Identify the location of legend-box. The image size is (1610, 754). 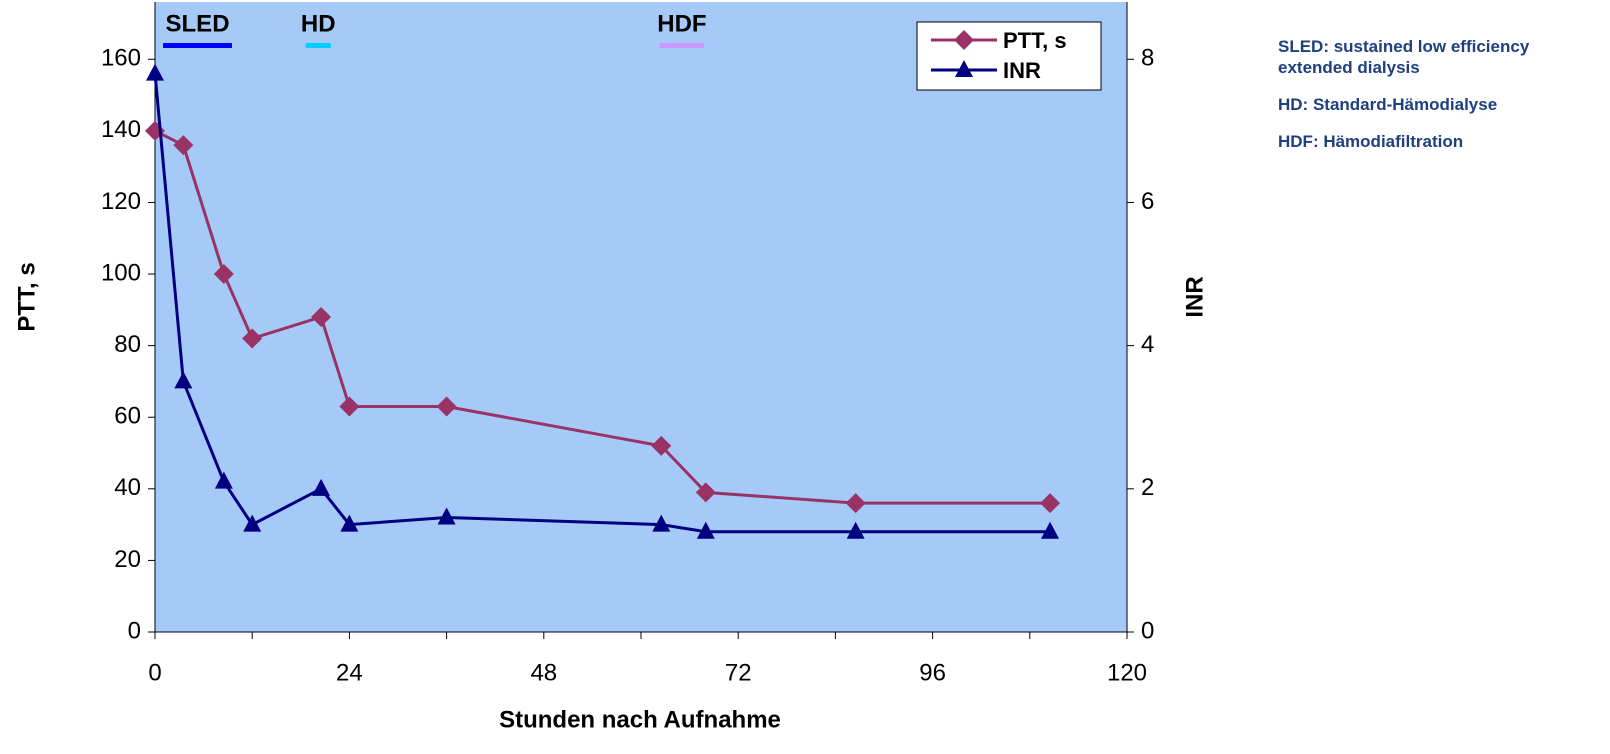
(1009, 56).